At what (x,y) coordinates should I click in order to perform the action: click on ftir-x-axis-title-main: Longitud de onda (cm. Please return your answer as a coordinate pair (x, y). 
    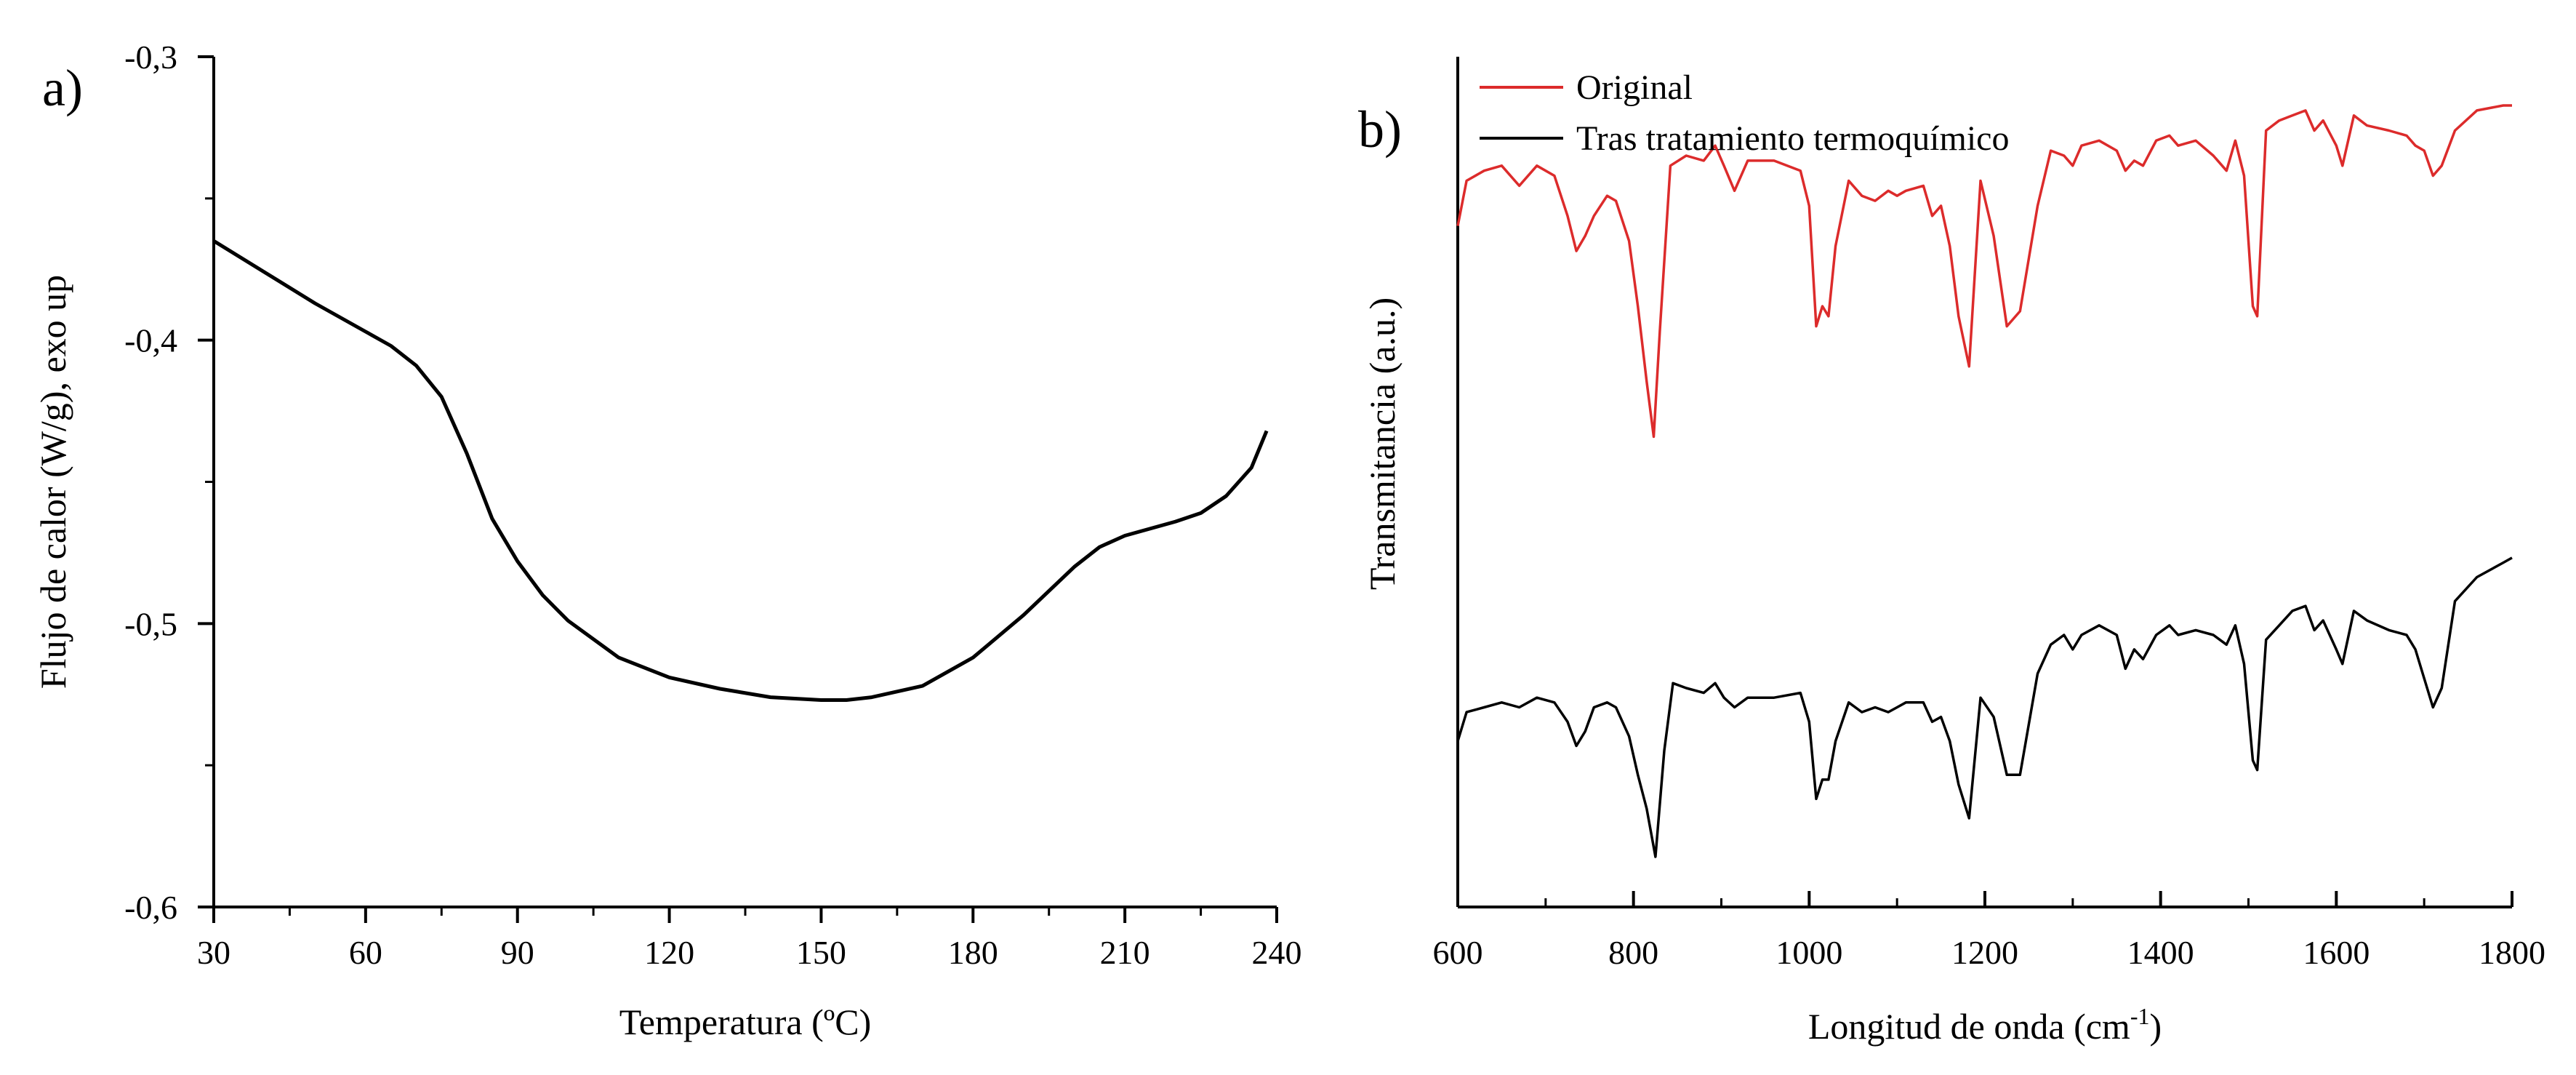
    Looking at the image, I should click on (1969, 1026).